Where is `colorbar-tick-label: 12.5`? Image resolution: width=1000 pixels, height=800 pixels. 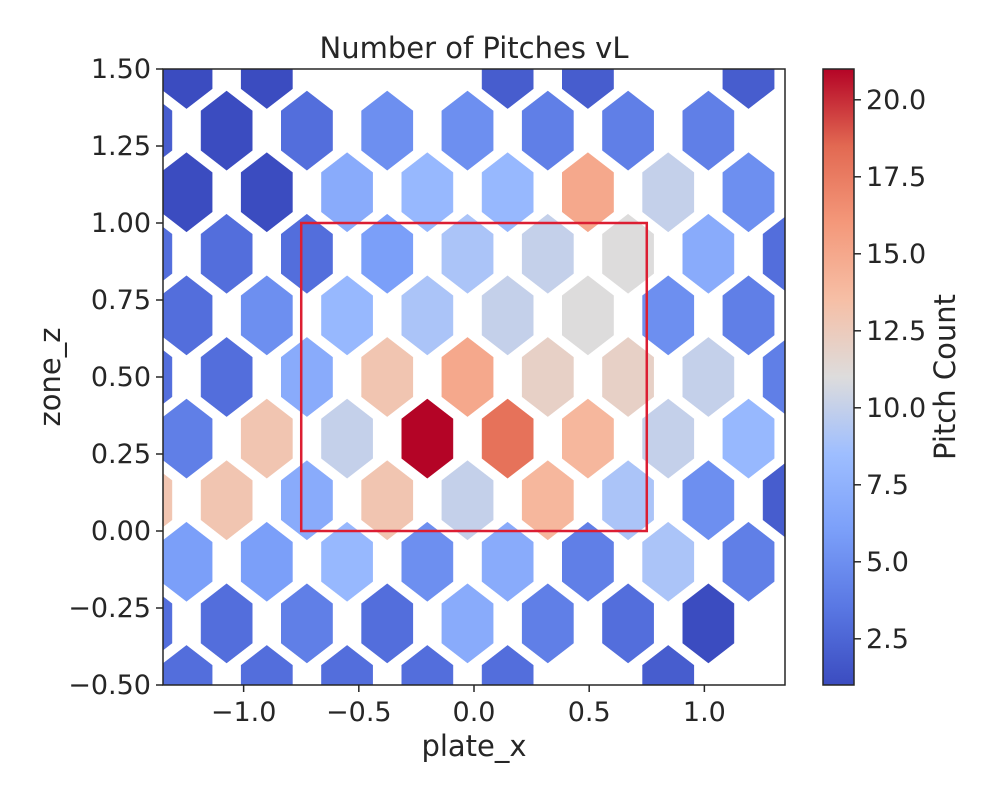 colorbar-tick-label: 12.5 is located at coordinates (896, 331).